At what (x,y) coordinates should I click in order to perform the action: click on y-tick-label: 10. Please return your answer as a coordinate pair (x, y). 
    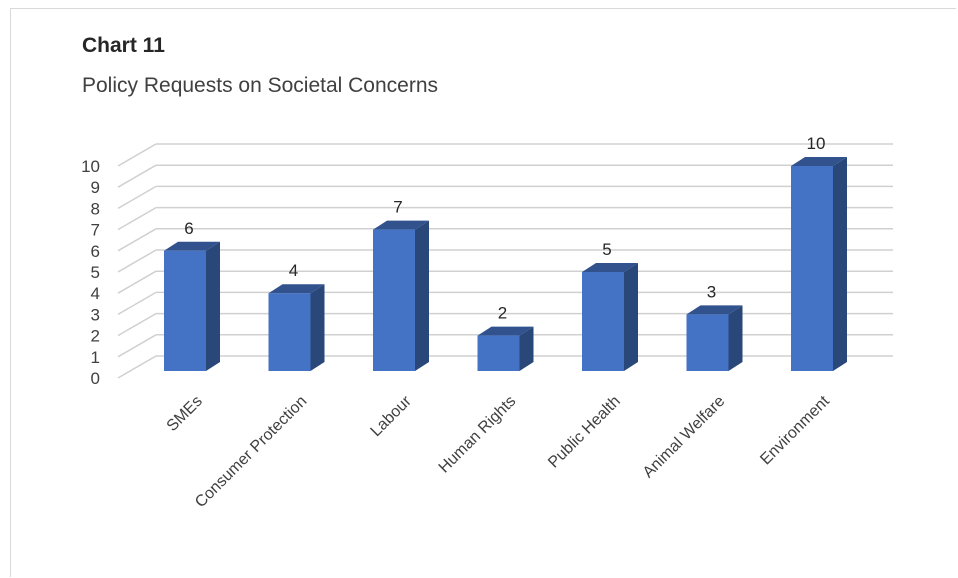
    Looking at the image, I should click on (90, 166).